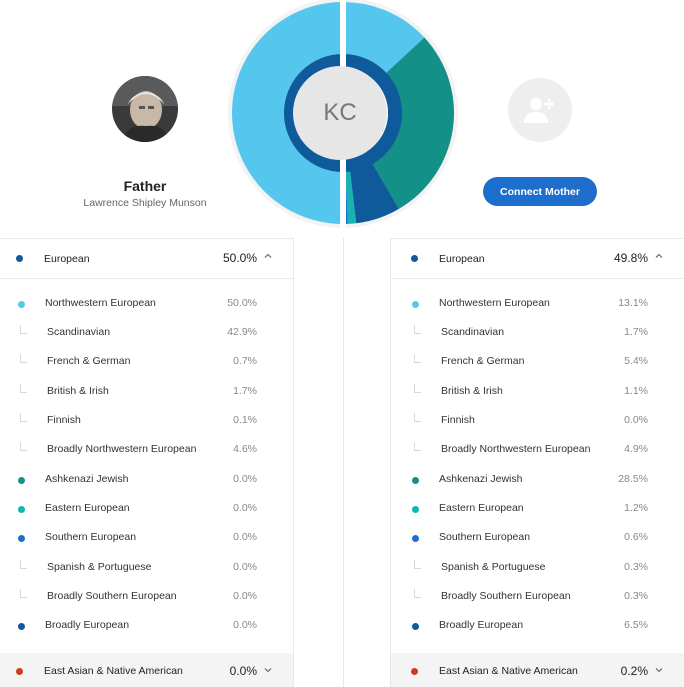 This screenshot has height=687, width=684. I want to click on father-name: Lawrence Shipley Munson, so click(145, 203).